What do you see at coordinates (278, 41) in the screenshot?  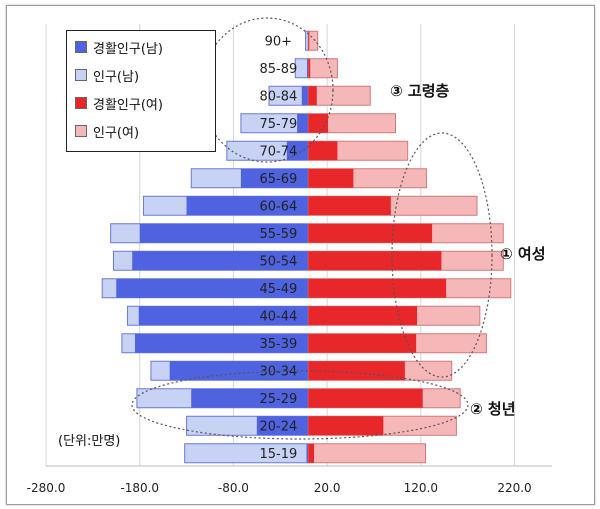 I see `category-label-15: 90+` at bounding box center [278, 41].